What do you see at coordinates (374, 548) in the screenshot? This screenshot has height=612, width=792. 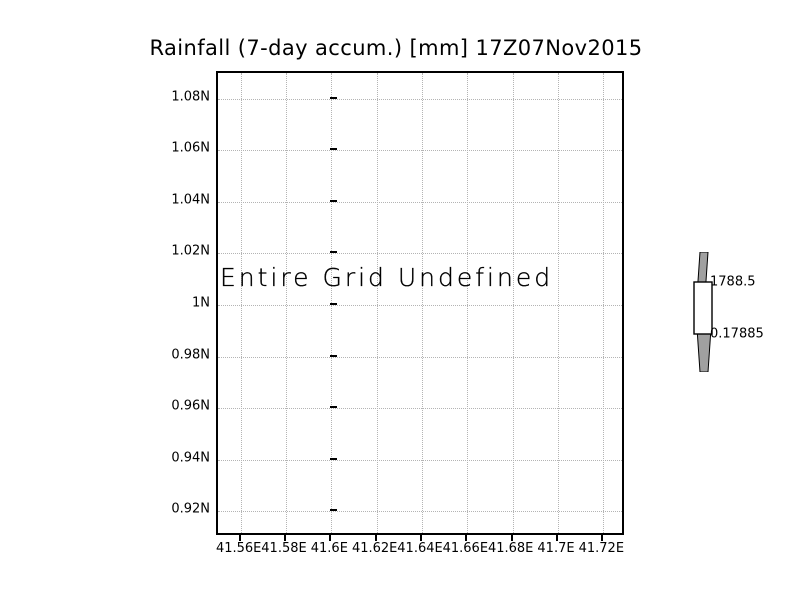 I see `x-axis-tick-label: 41.62E` at bounding box center [374, 548].